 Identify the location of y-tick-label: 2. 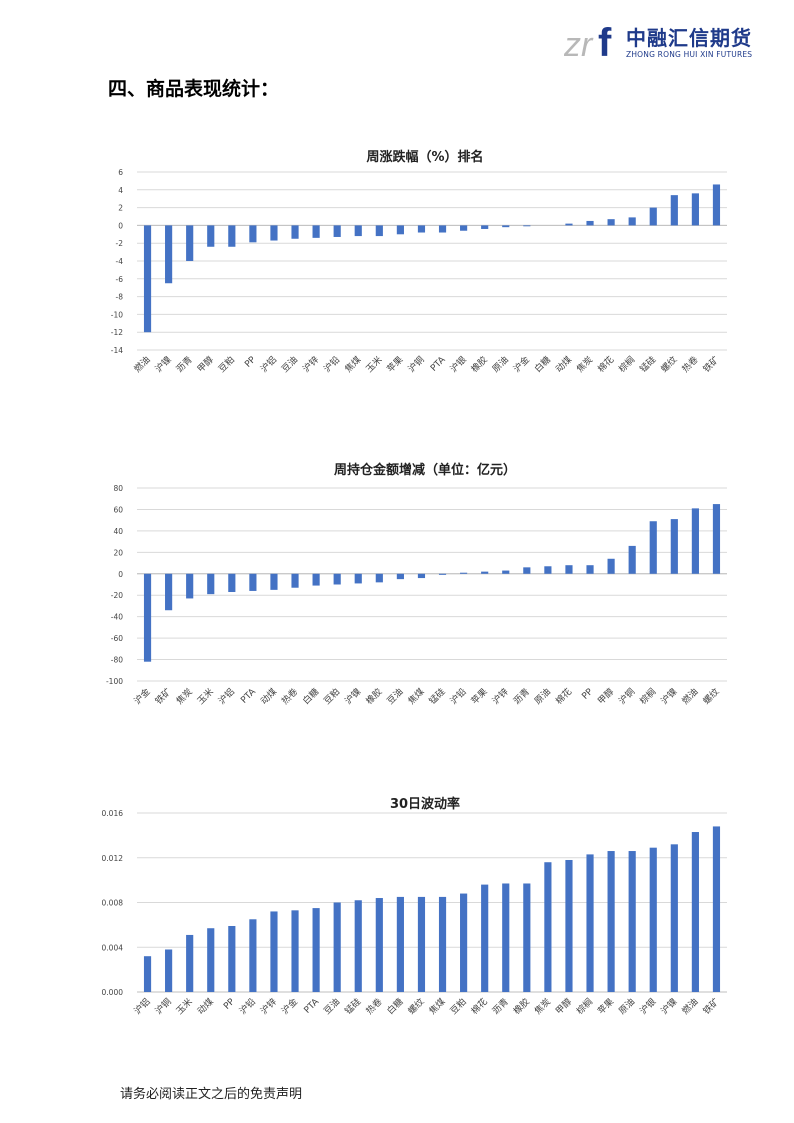
(120, 208).